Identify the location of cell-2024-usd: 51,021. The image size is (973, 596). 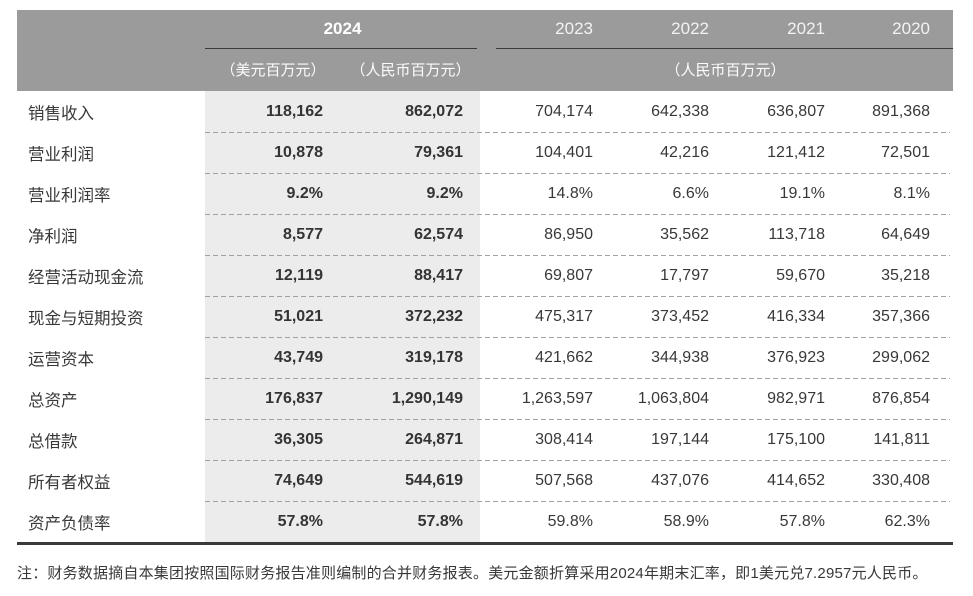
(273, 316).